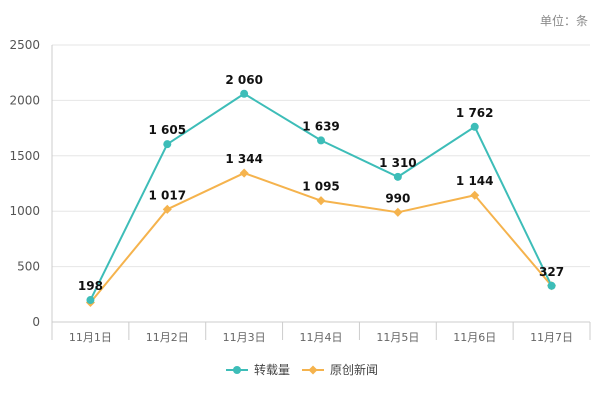 This screenshot has width=600, height=400. What do you see at coordinates (475, 181) in the screenshot?
I see `series-original-data-label: 1 144` at bounding box center [475, 181].